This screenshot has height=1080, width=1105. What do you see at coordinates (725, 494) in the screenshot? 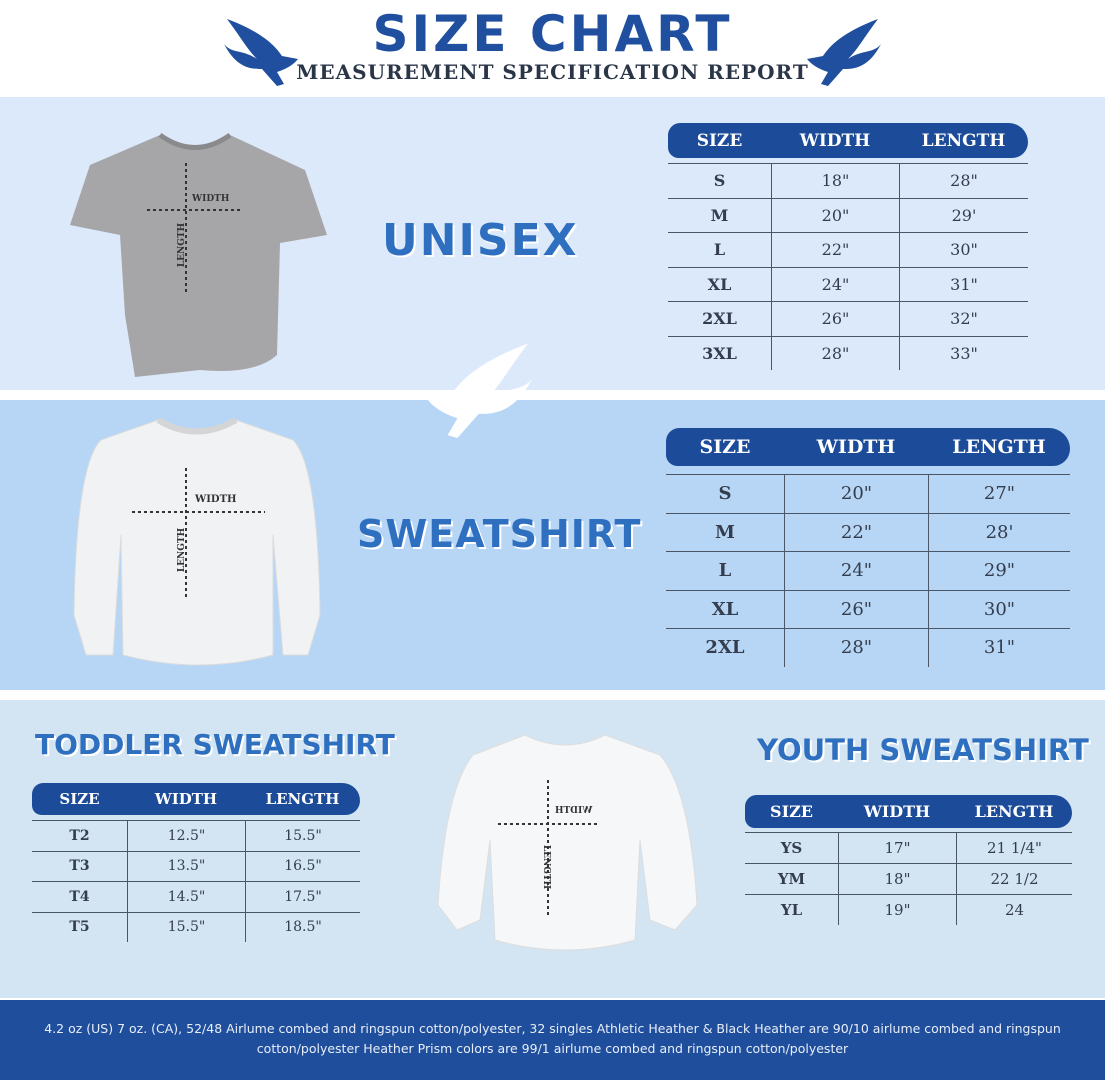
I see `table-cell: S` at bounding box center [725, 494].